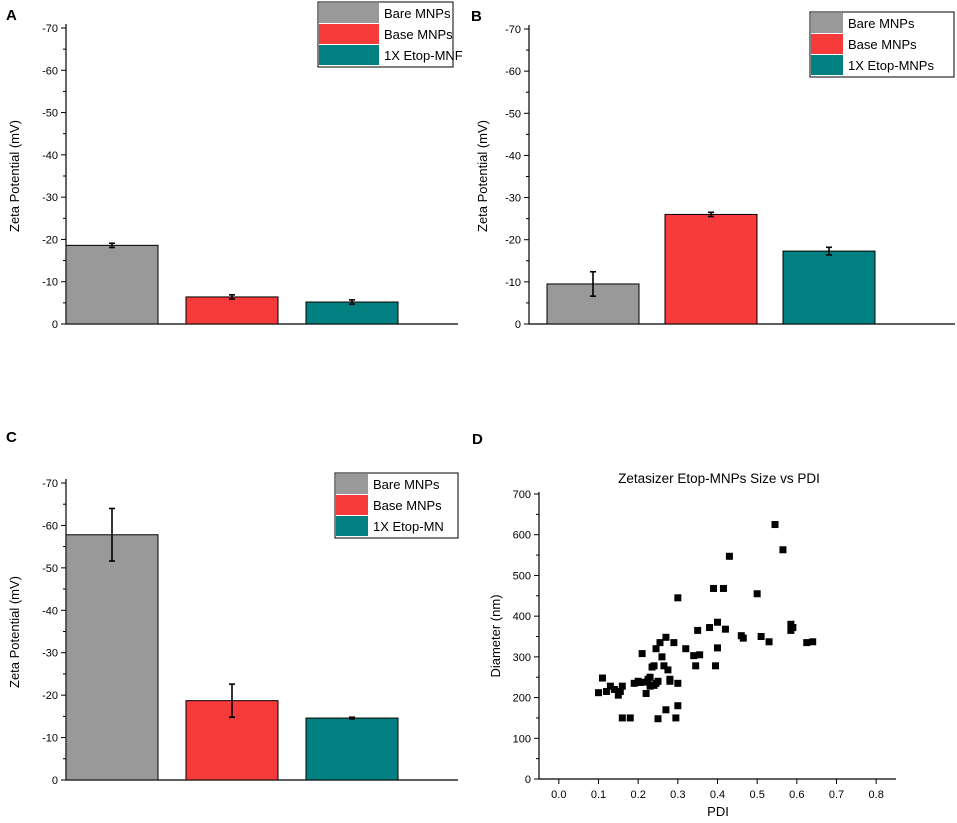  I want to click on legend-label: 1X Etop-MNPs, so click(891, 65).